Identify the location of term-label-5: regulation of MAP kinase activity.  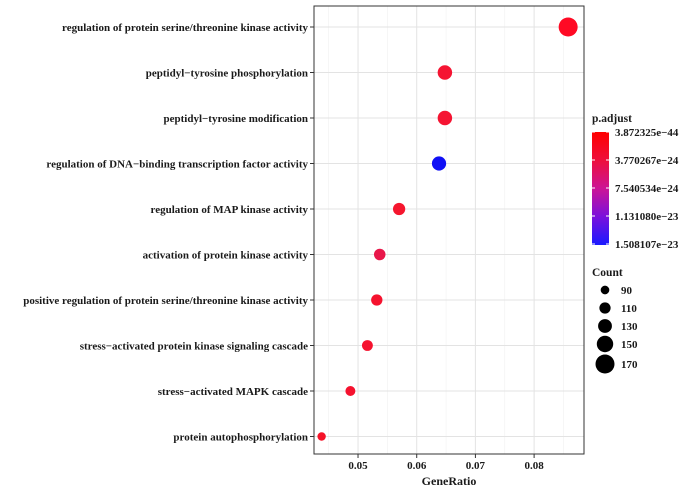
(230, 210).